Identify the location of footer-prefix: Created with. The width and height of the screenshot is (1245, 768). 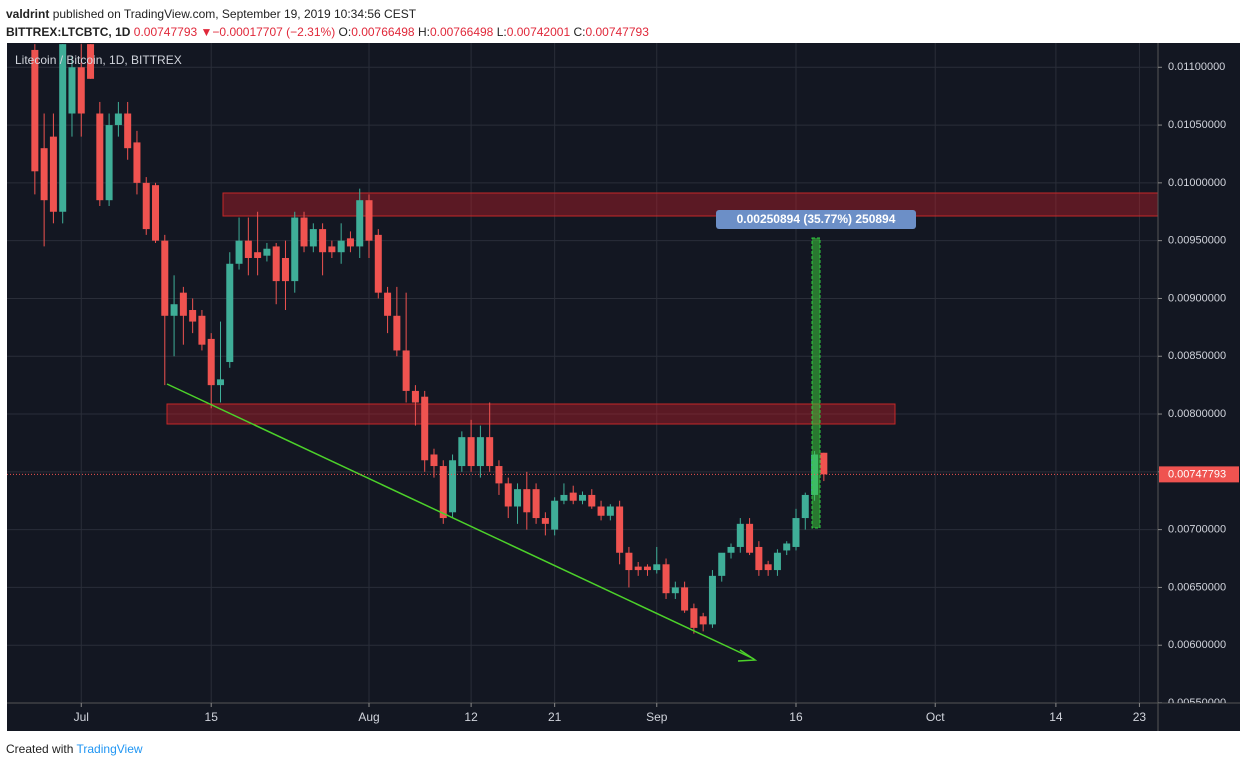
(40, 749).